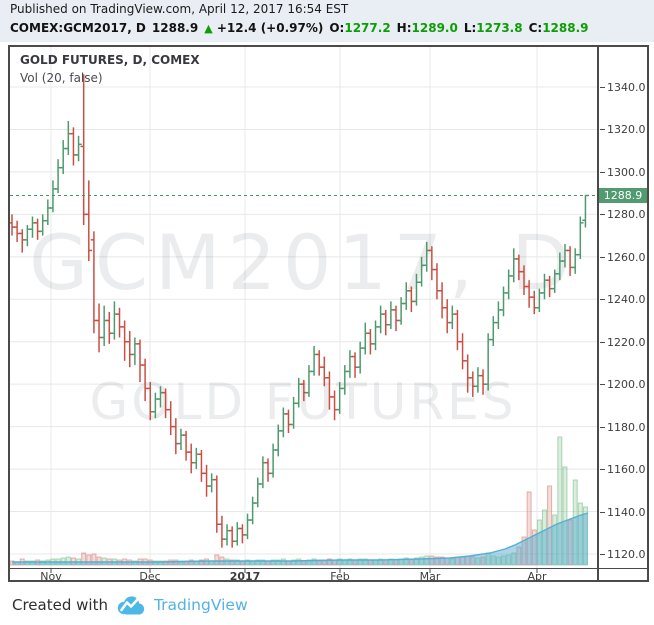 Image resolution: width=654 pixels, height=625 pixels. Describe the element at coordinates (78, 28) in the screenshot. I see `symbol-text: COMEX:GCM2017, D` at that location.